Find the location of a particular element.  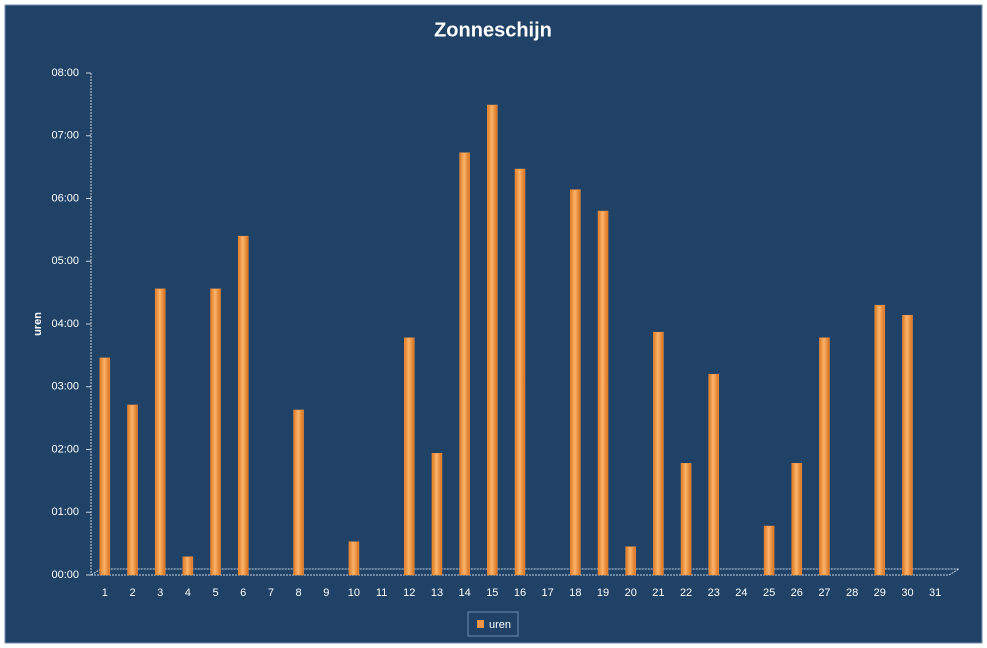

x-tick-label: 17 is located at coordinates (548, 593).